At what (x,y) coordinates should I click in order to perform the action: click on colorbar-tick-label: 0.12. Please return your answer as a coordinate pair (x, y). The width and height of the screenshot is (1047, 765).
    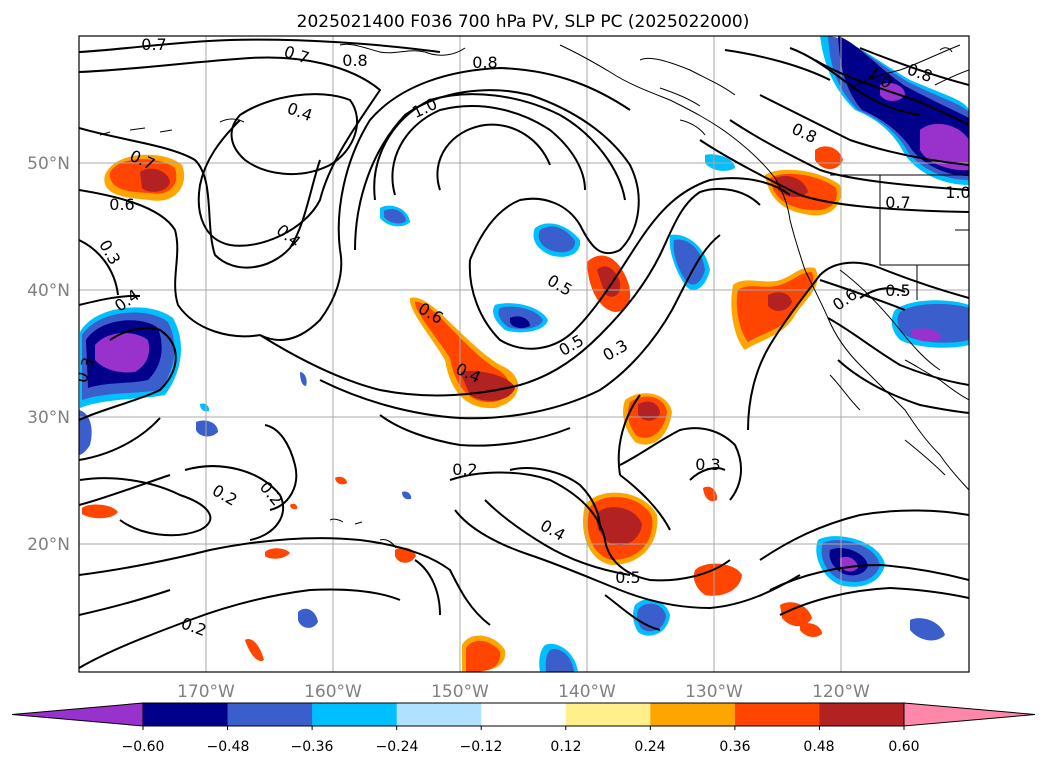
    Looking at the image, I should click on (565, 747).